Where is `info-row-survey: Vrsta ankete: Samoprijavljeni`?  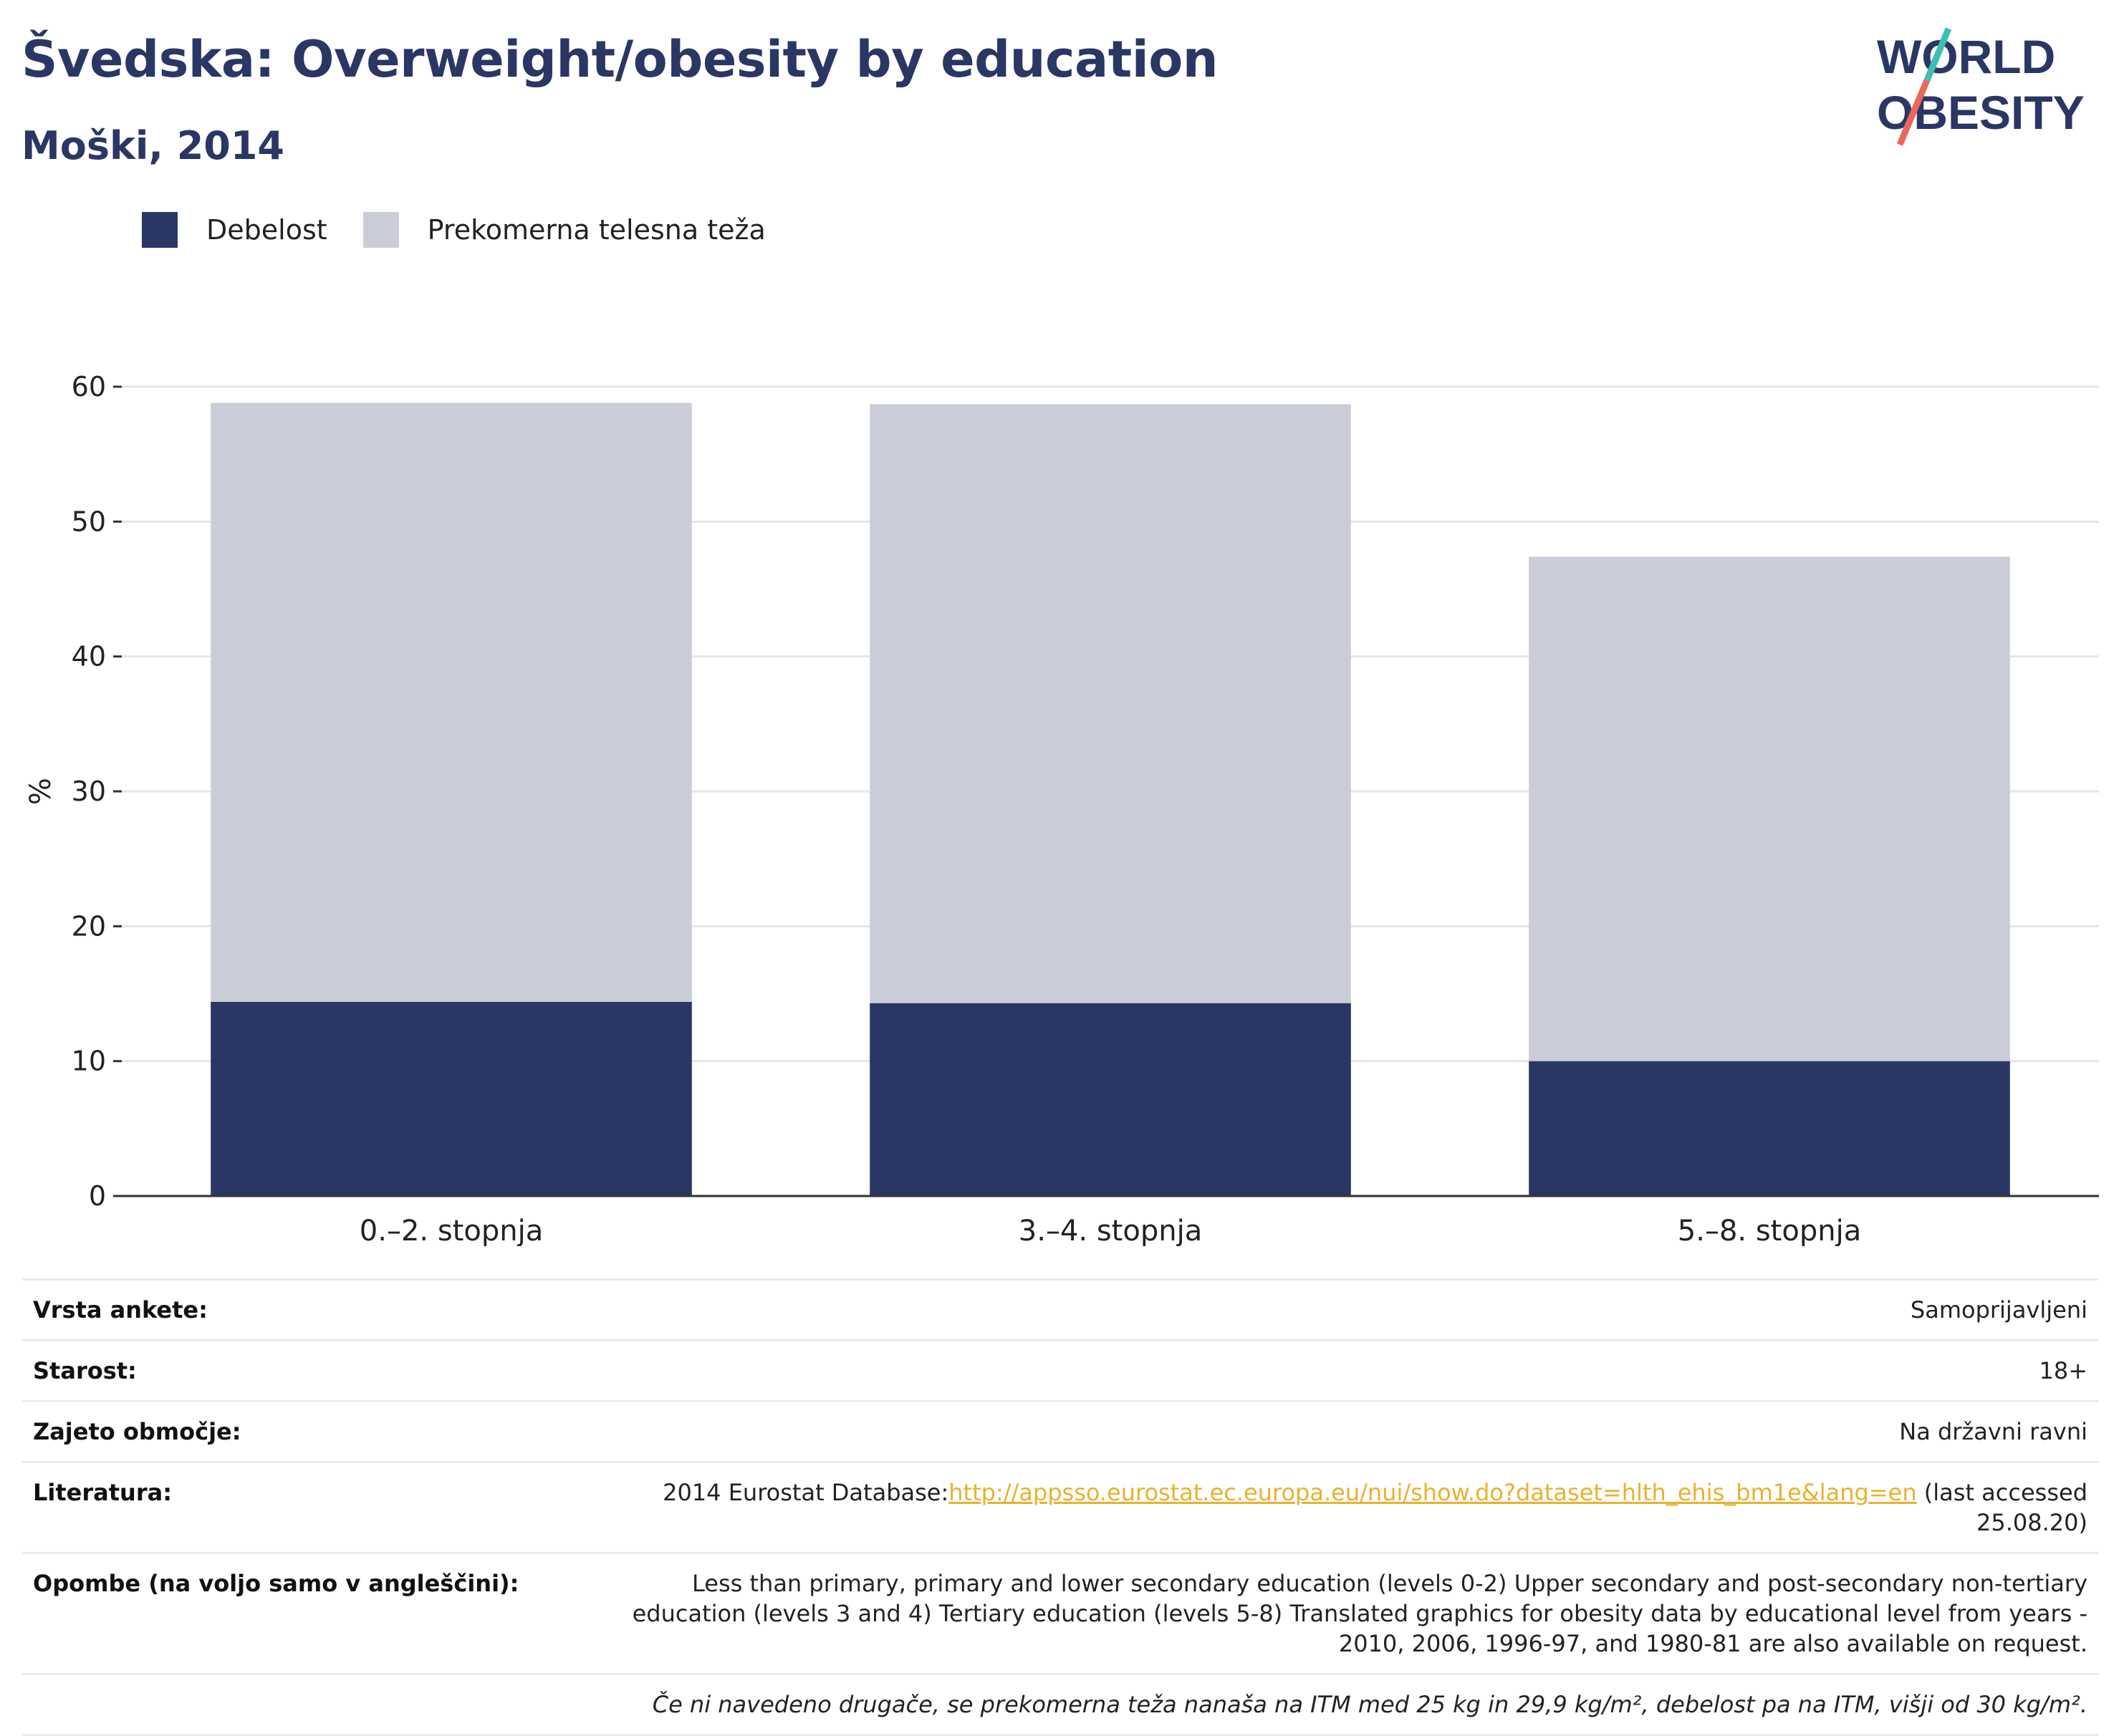 info-row-survey: Vrsta ankete: Samoprijavljeni is located at coordinates (1060, 1309).